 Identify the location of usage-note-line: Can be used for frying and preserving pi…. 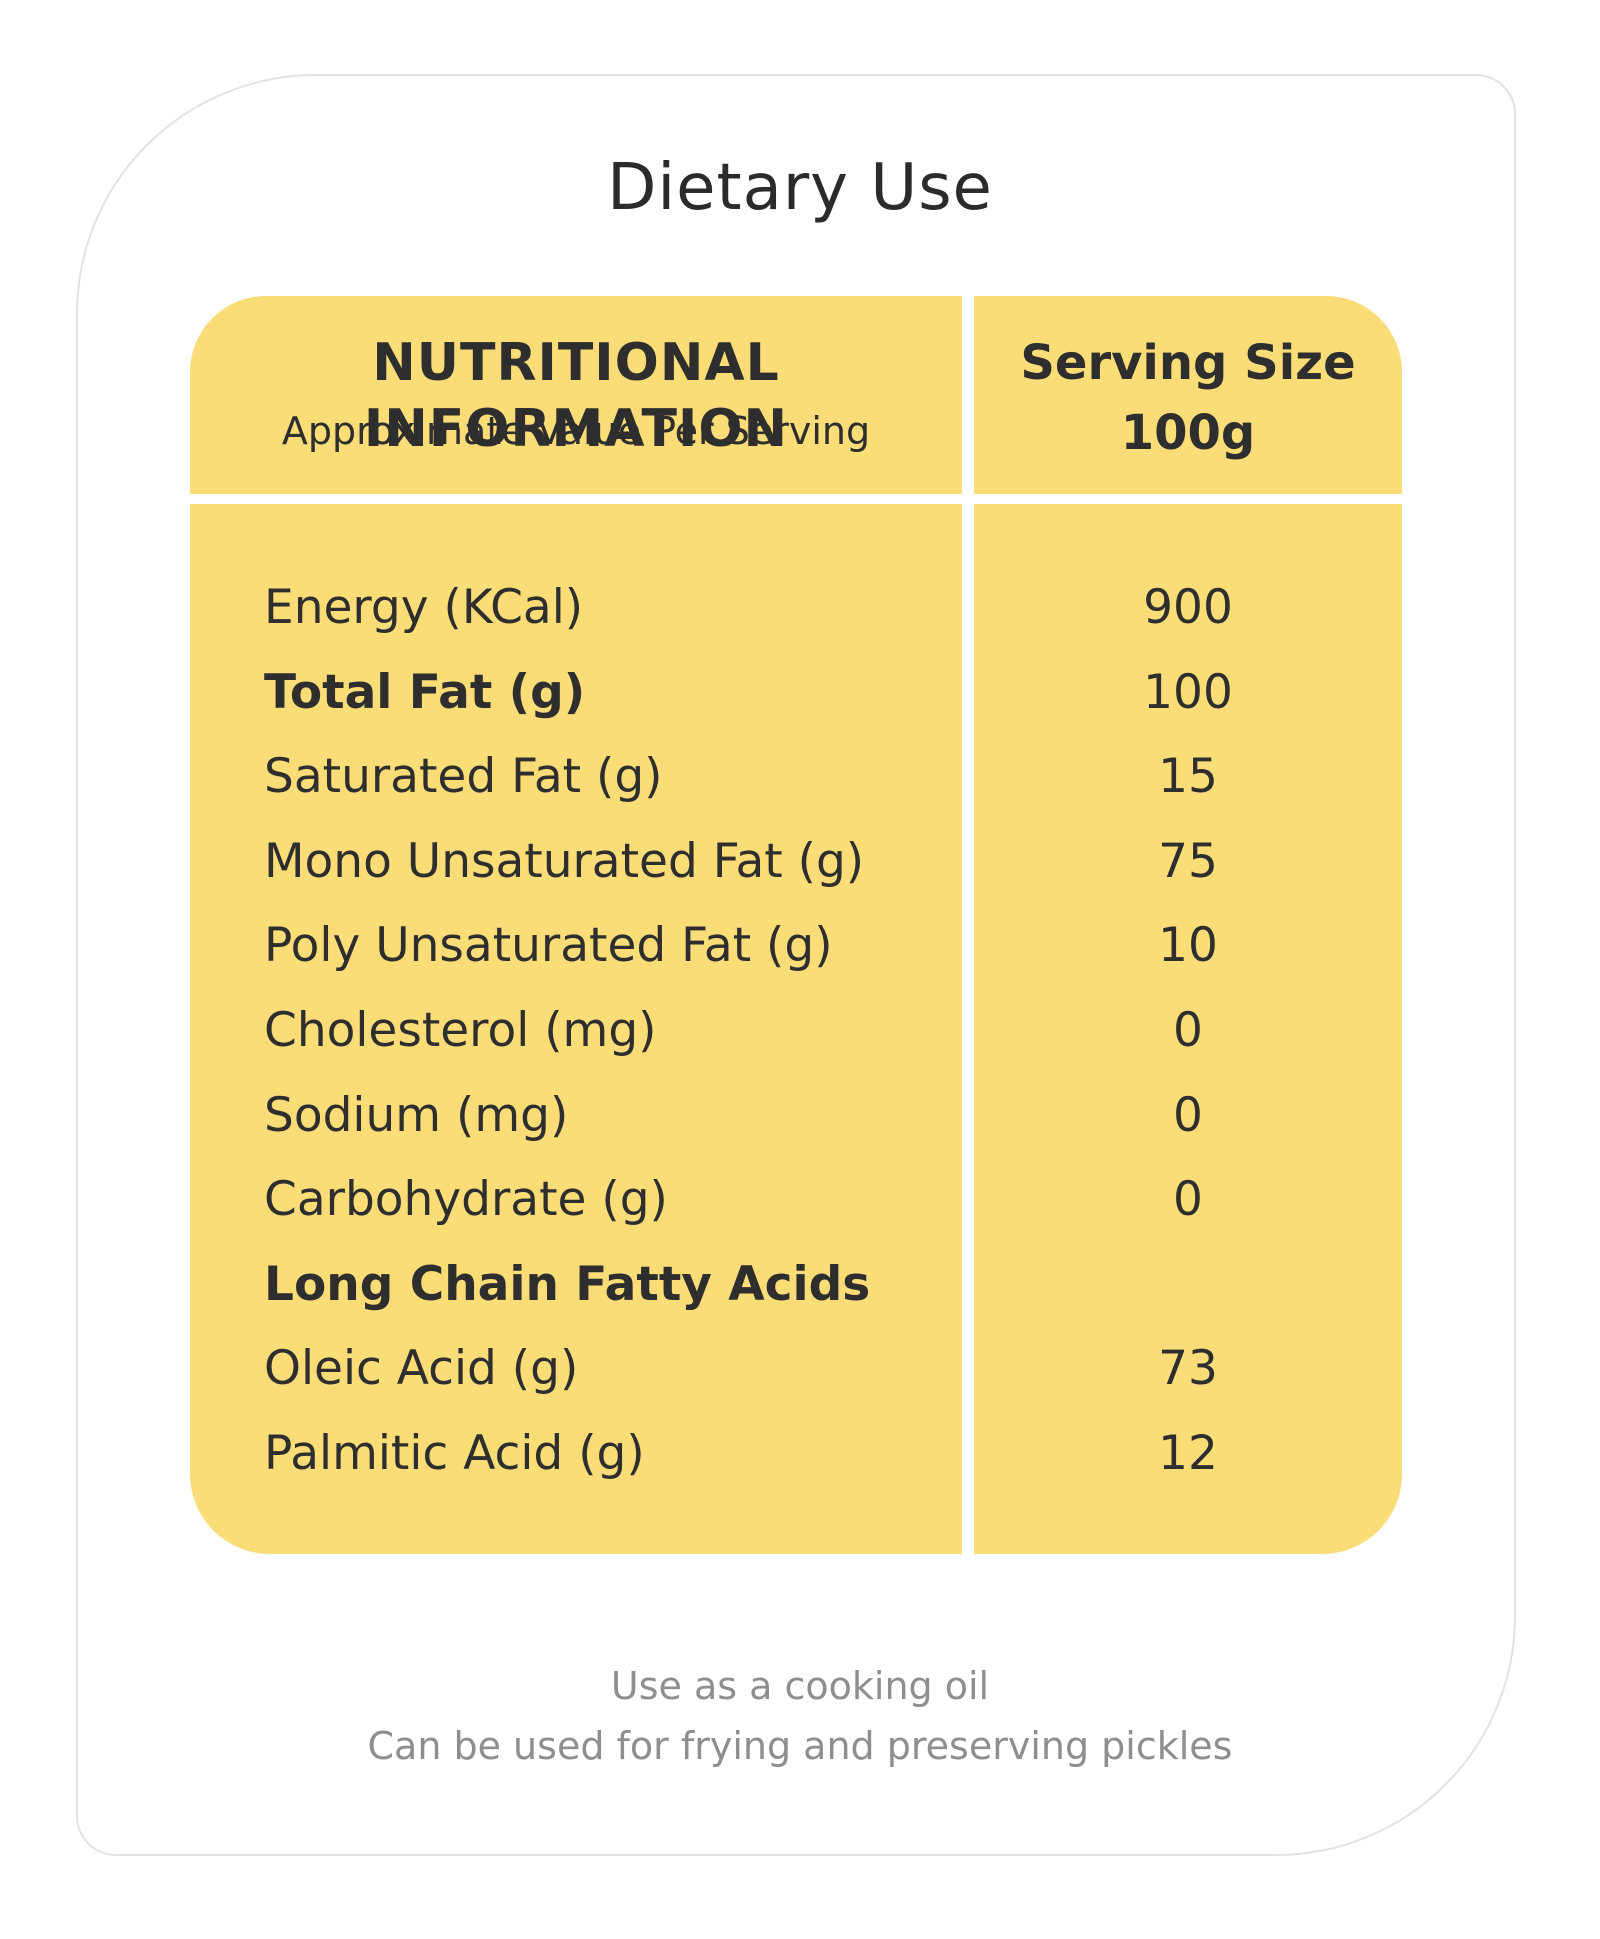
(800, 1746).